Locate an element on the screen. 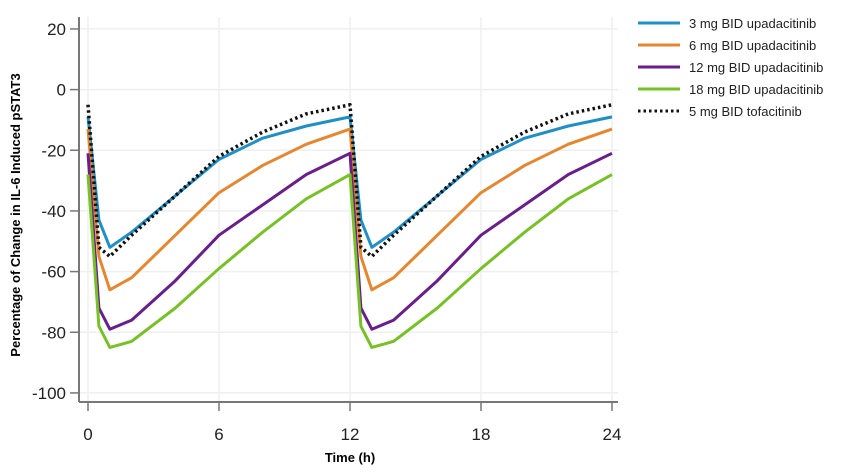 This screenshot has height=474, width=858. x-axis-label: Time (h) is located at coordinates (350, 457).